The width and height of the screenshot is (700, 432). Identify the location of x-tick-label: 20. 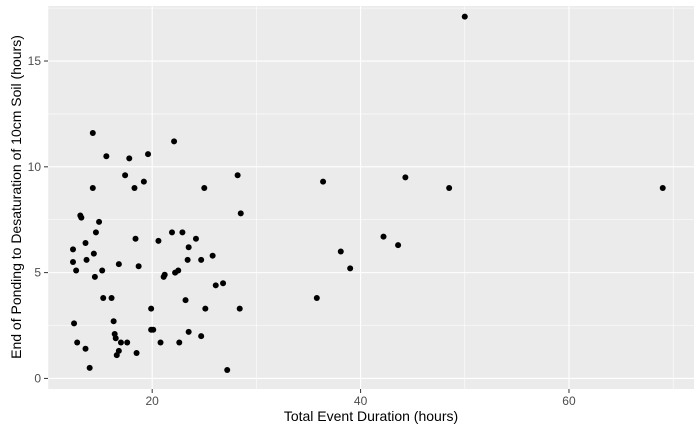
(153, 401).